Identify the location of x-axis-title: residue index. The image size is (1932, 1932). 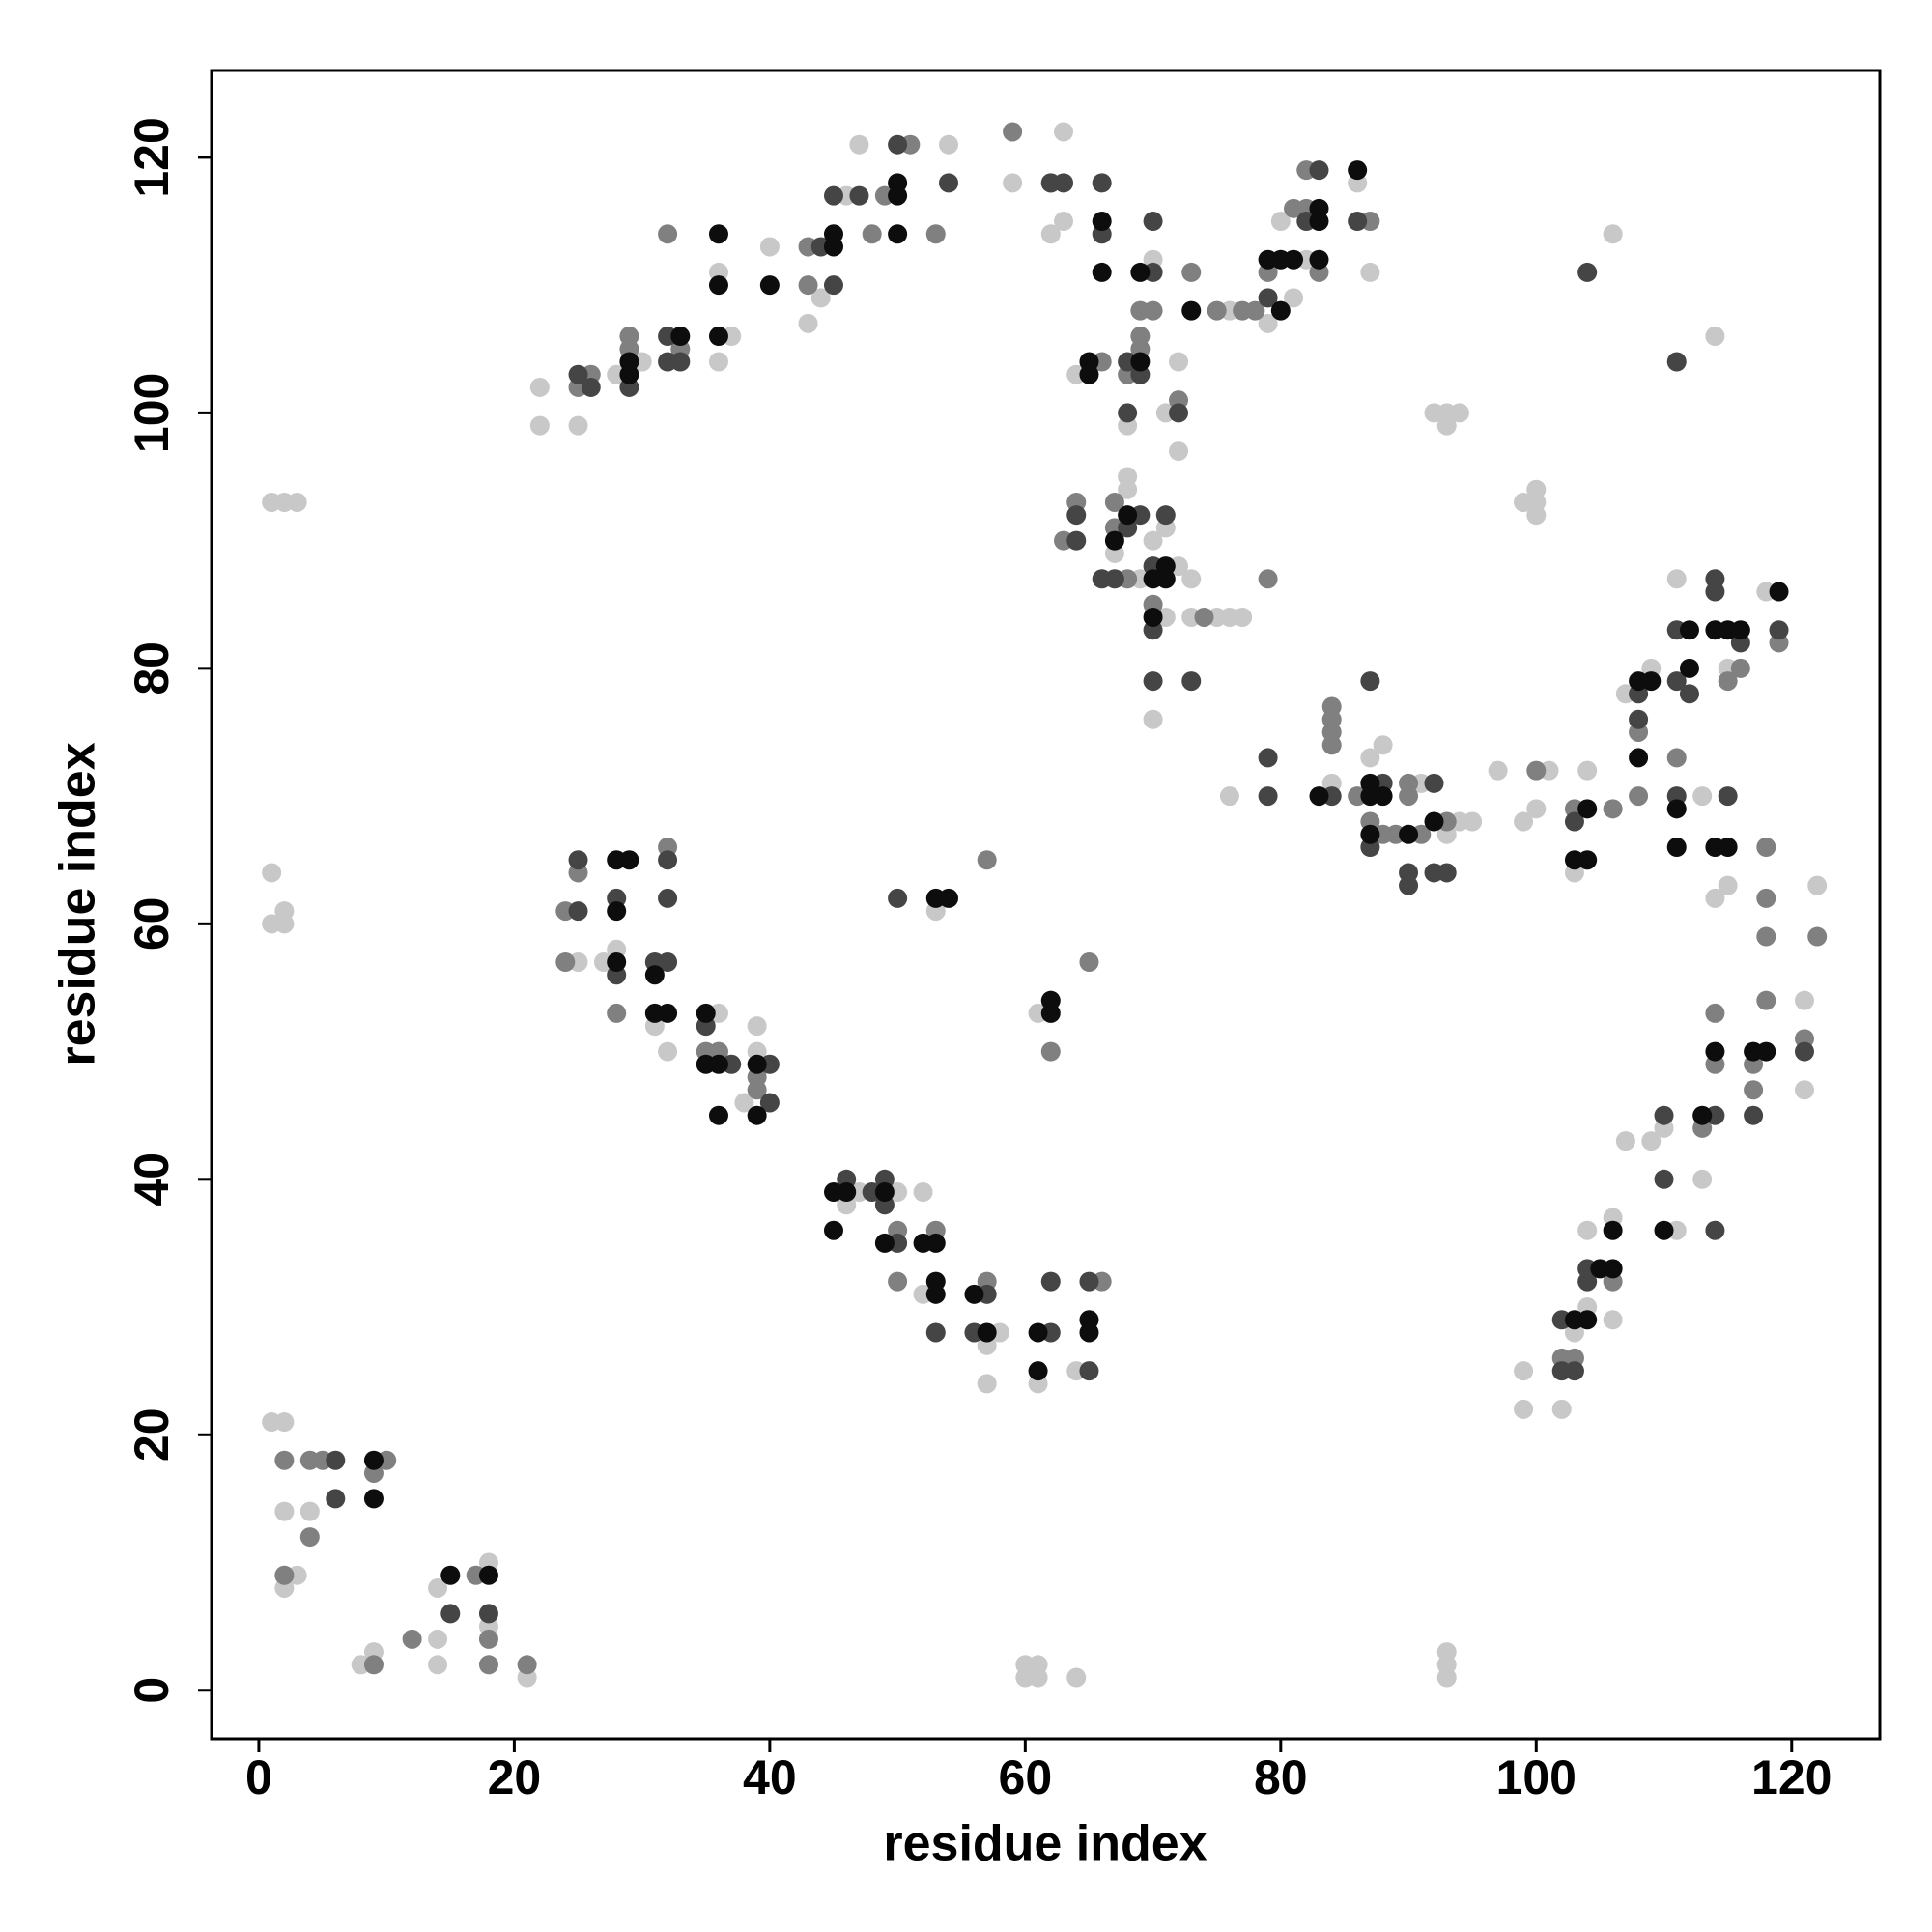
(1045, 1844).